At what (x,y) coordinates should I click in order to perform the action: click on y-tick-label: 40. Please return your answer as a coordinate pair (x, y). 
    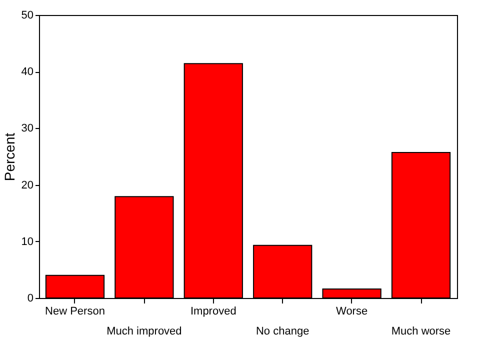
    Looking at the image, I should click on (27, 72).